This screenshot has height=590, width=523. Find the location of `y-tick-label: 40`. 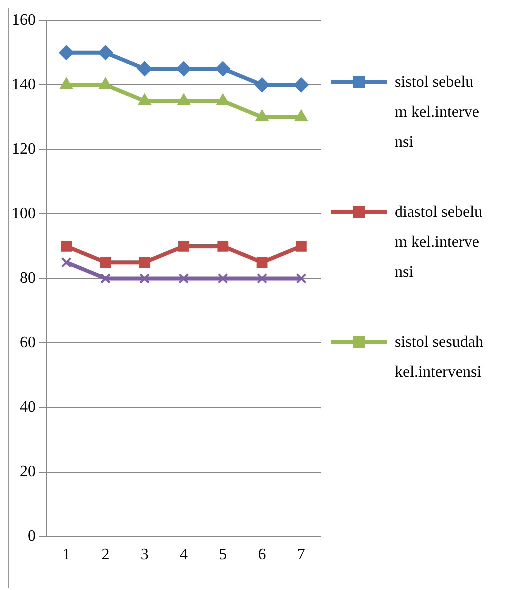

y-tick-label: 40 is located at coordinates (28, 407).